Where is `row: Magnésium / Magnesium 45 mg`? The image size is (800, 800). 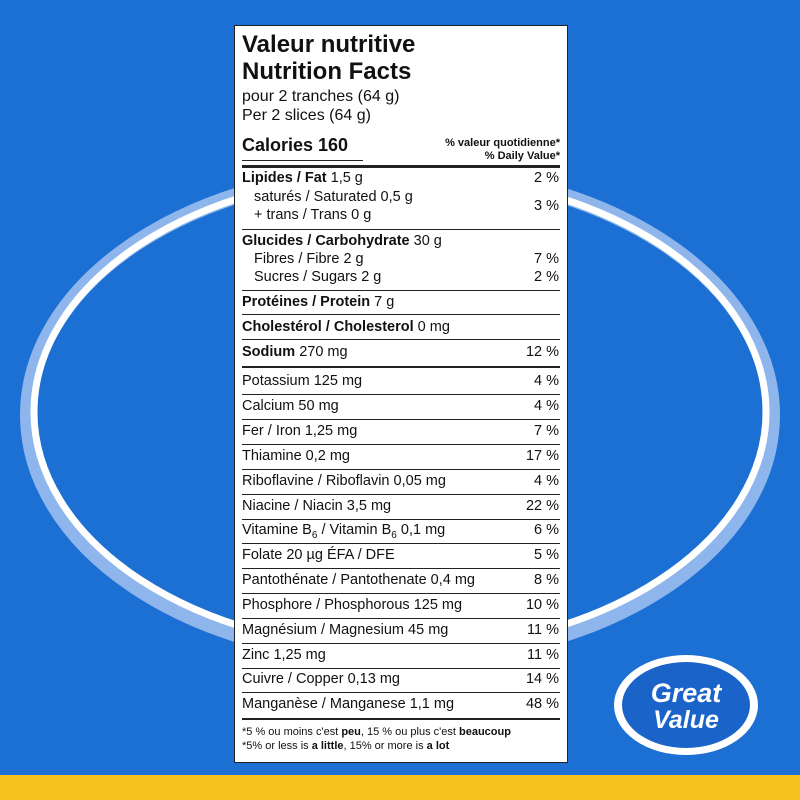
row: Magnésium / Magnesium 45 mg is located at coordinates (345, 630).